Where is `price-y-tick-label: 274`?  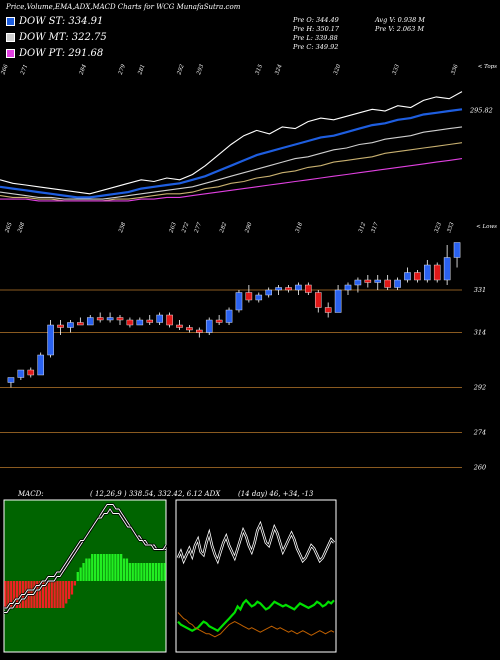
price-y-tick-label: 274 is located at coordinates (479, 433).